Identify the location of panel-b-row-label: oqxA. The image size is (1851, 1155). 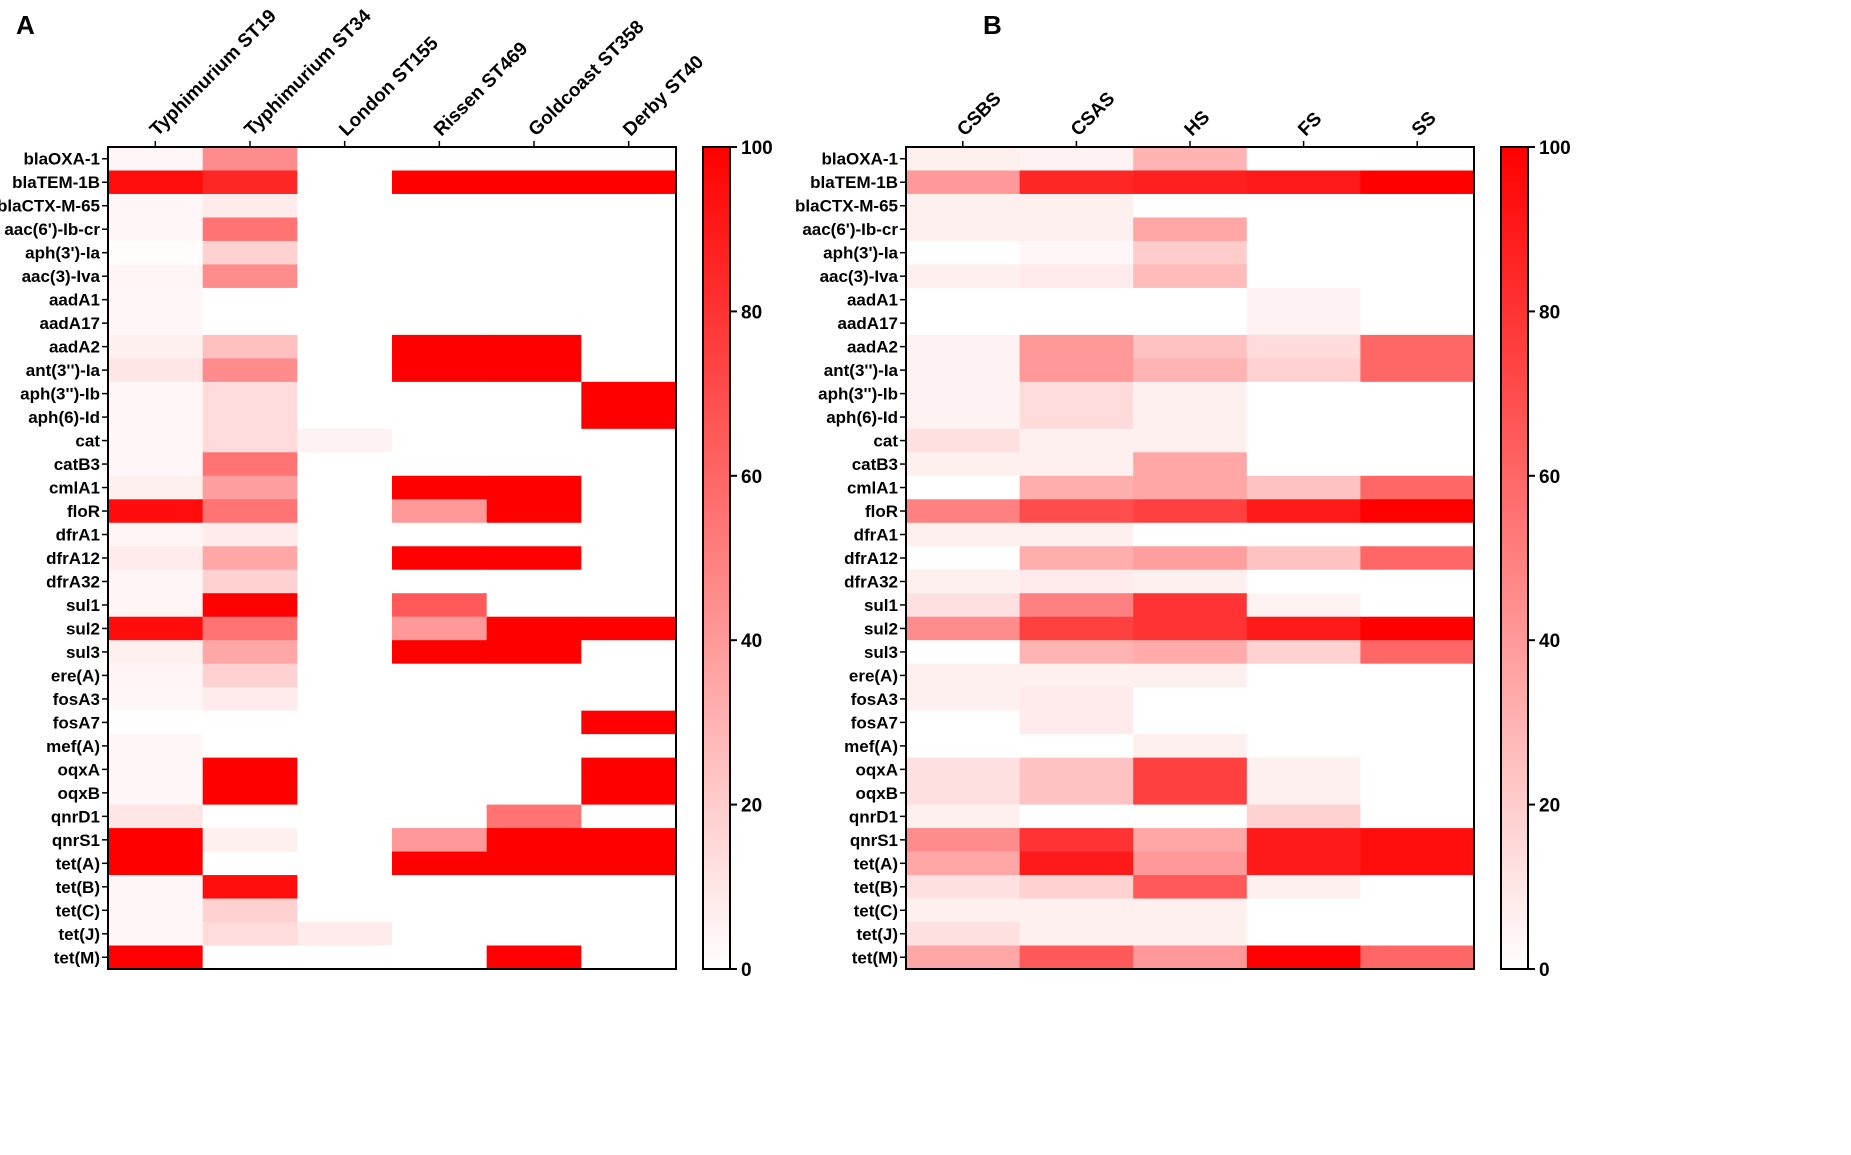
(877, 769).